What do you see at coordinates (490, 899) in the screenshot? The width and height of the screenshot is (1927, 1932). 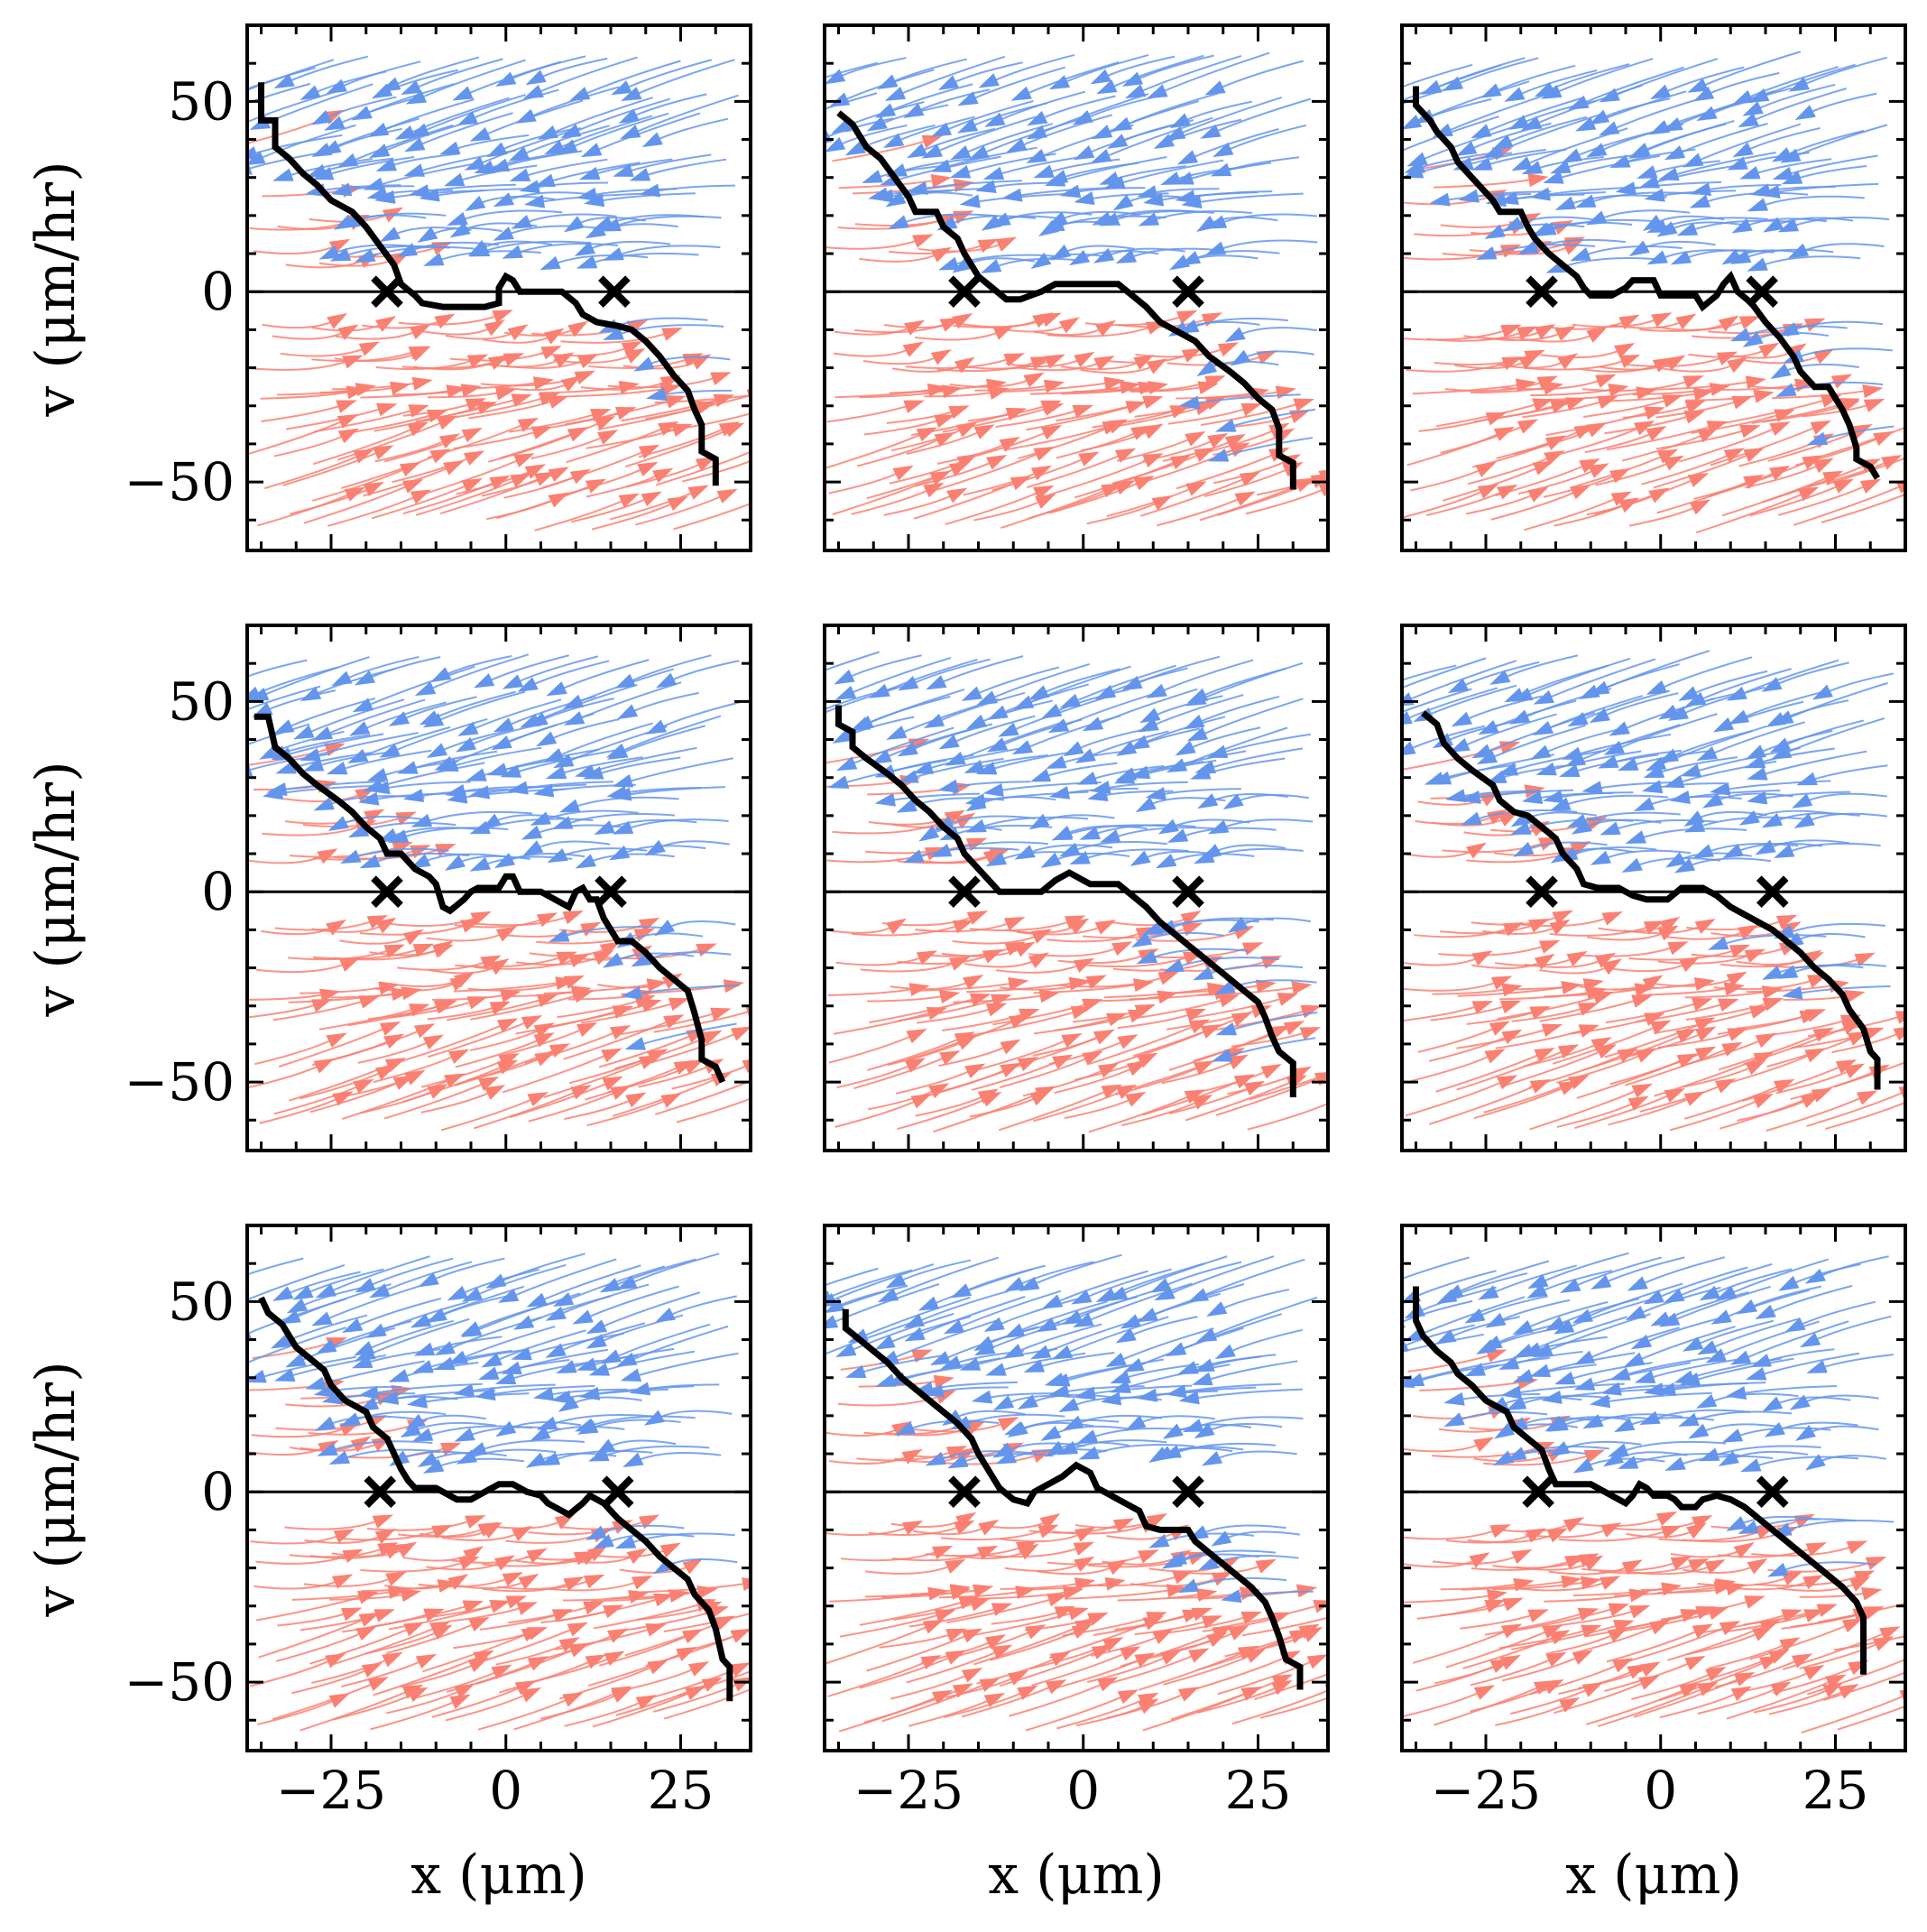 I see `separatrix-line` at bounding box center [490, 899].